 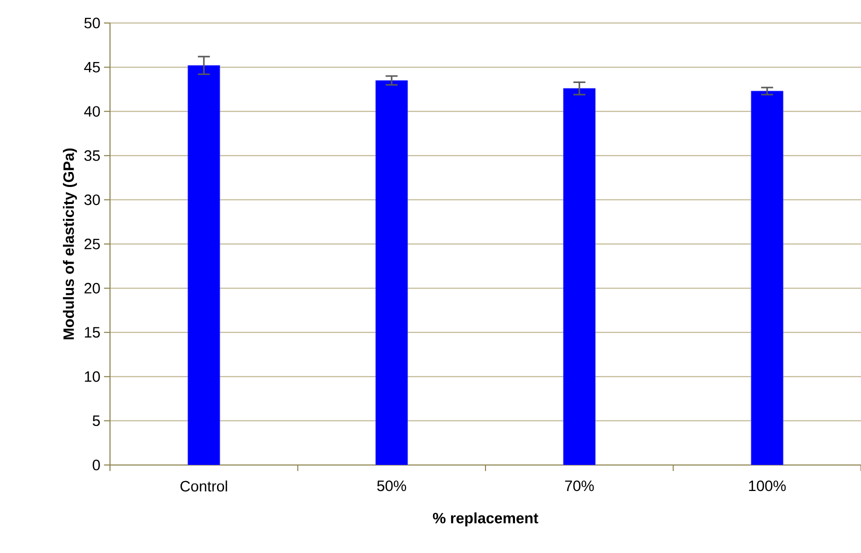 I want to click on y-tick-label: 5, so click(x=96, y=421).